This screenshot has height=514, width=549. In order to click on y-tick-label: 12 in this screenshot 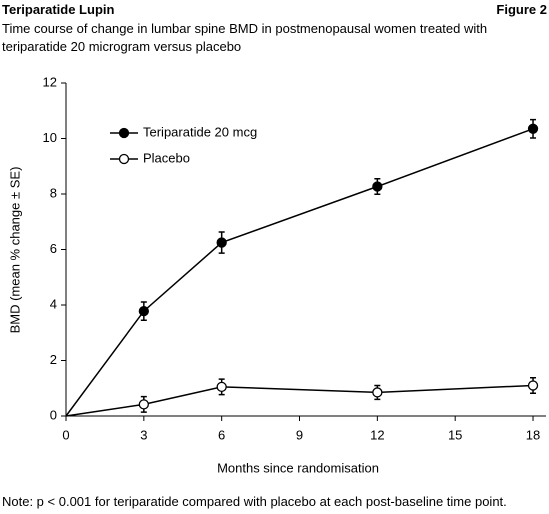, I will do `click(50, 81)`.